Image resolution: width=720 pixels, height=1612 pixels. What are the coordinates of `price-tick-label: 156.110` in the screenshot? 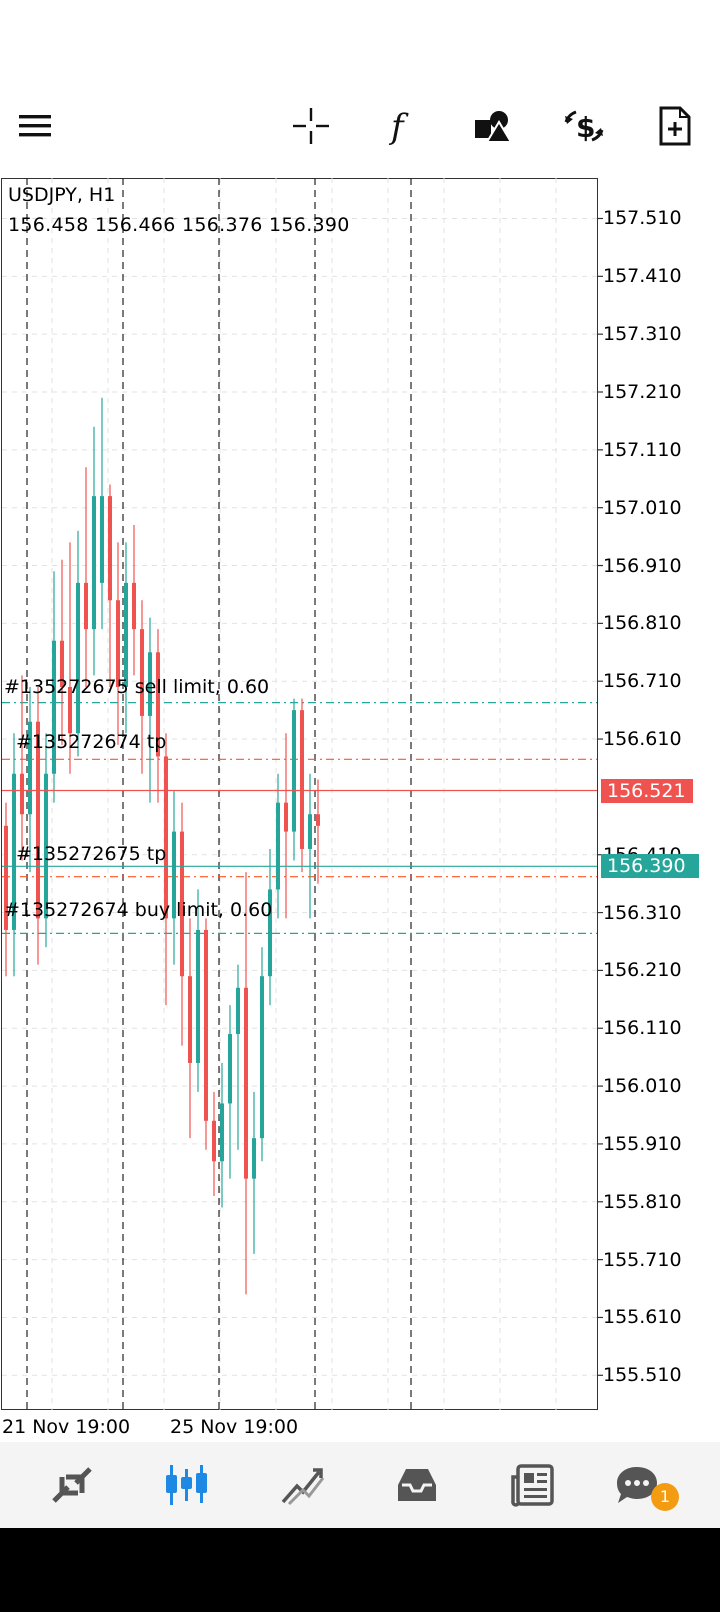 It's located at (642, 1028).